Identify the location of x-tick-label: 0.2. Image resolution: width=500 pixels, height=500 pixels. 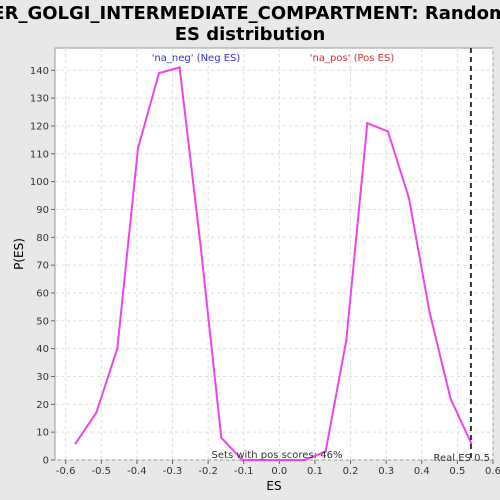
(351, 471).